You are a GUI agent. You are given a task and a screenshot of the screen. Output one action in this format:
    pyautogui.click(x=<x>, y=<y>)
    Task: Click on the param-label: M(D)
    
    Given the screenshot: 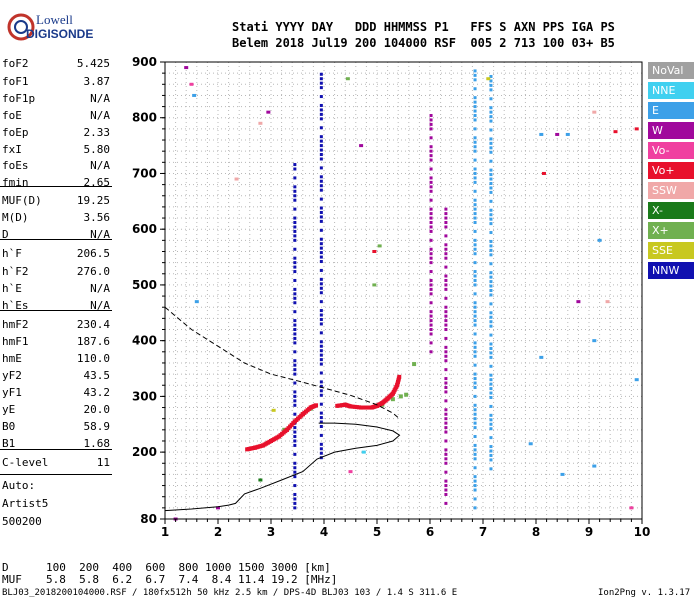 What is the action you would take?
    pyautogui.click(x=15, y=217)
    